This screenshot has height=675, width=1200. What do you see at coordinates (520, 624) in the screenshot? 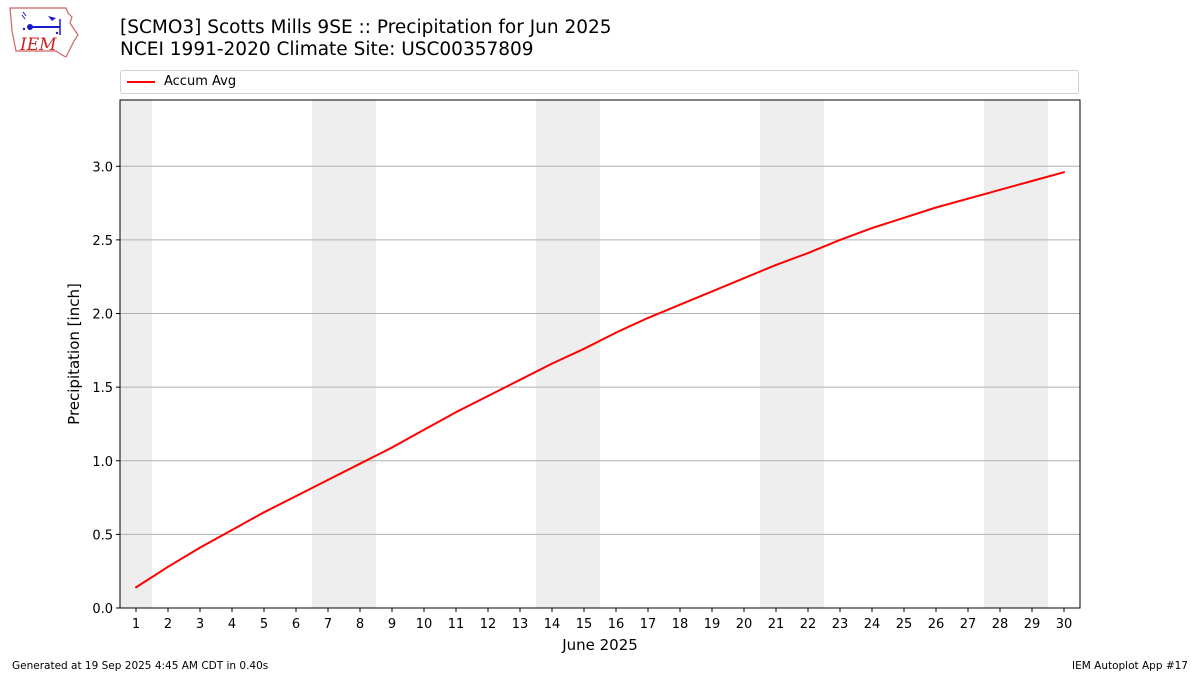
I see `x-tick-label: 13` at bounding box center [520, 624].